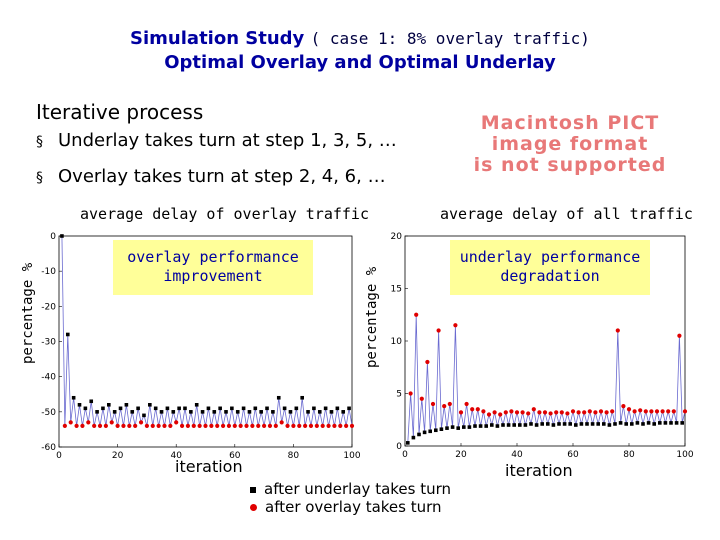 Image resolution: width=720 pixels, height=540 pixels. Describe the element at coordinates (539, 470) in the screenshot. I see `right-chart-xlabel: iteration` at that location.